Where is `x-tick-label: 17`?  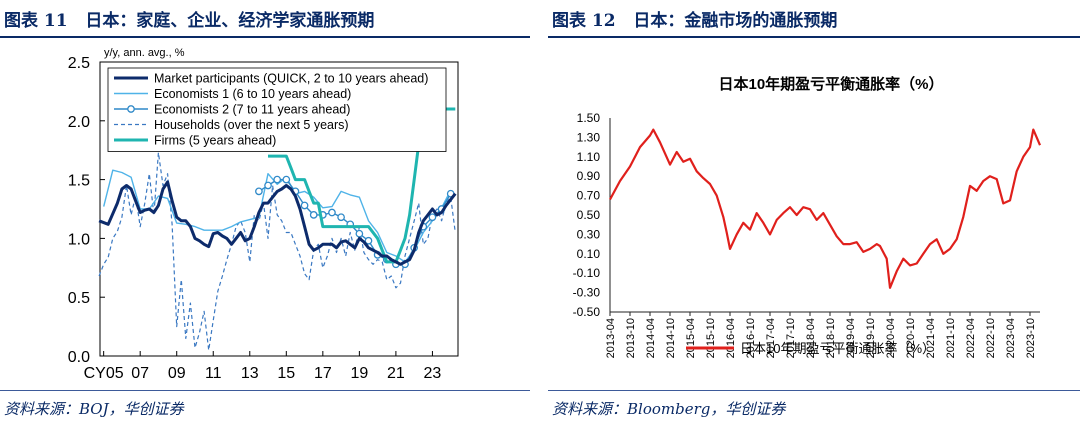 x-tick-label: 17 is located at coordinates (323, 373).